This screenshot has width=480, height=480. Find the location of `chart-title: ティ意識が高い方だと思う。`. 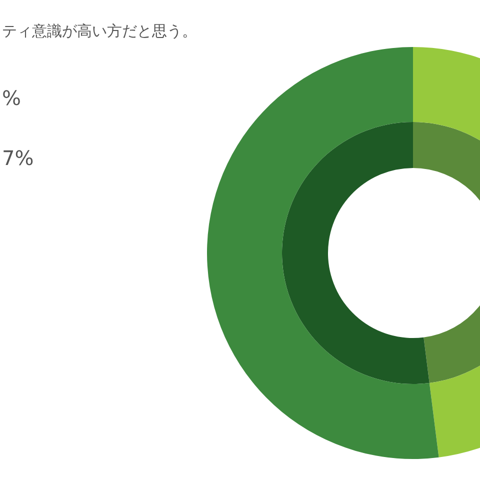

chart-title: ティ意識が高い方だと思う。 is located at coordinates (99, 31).